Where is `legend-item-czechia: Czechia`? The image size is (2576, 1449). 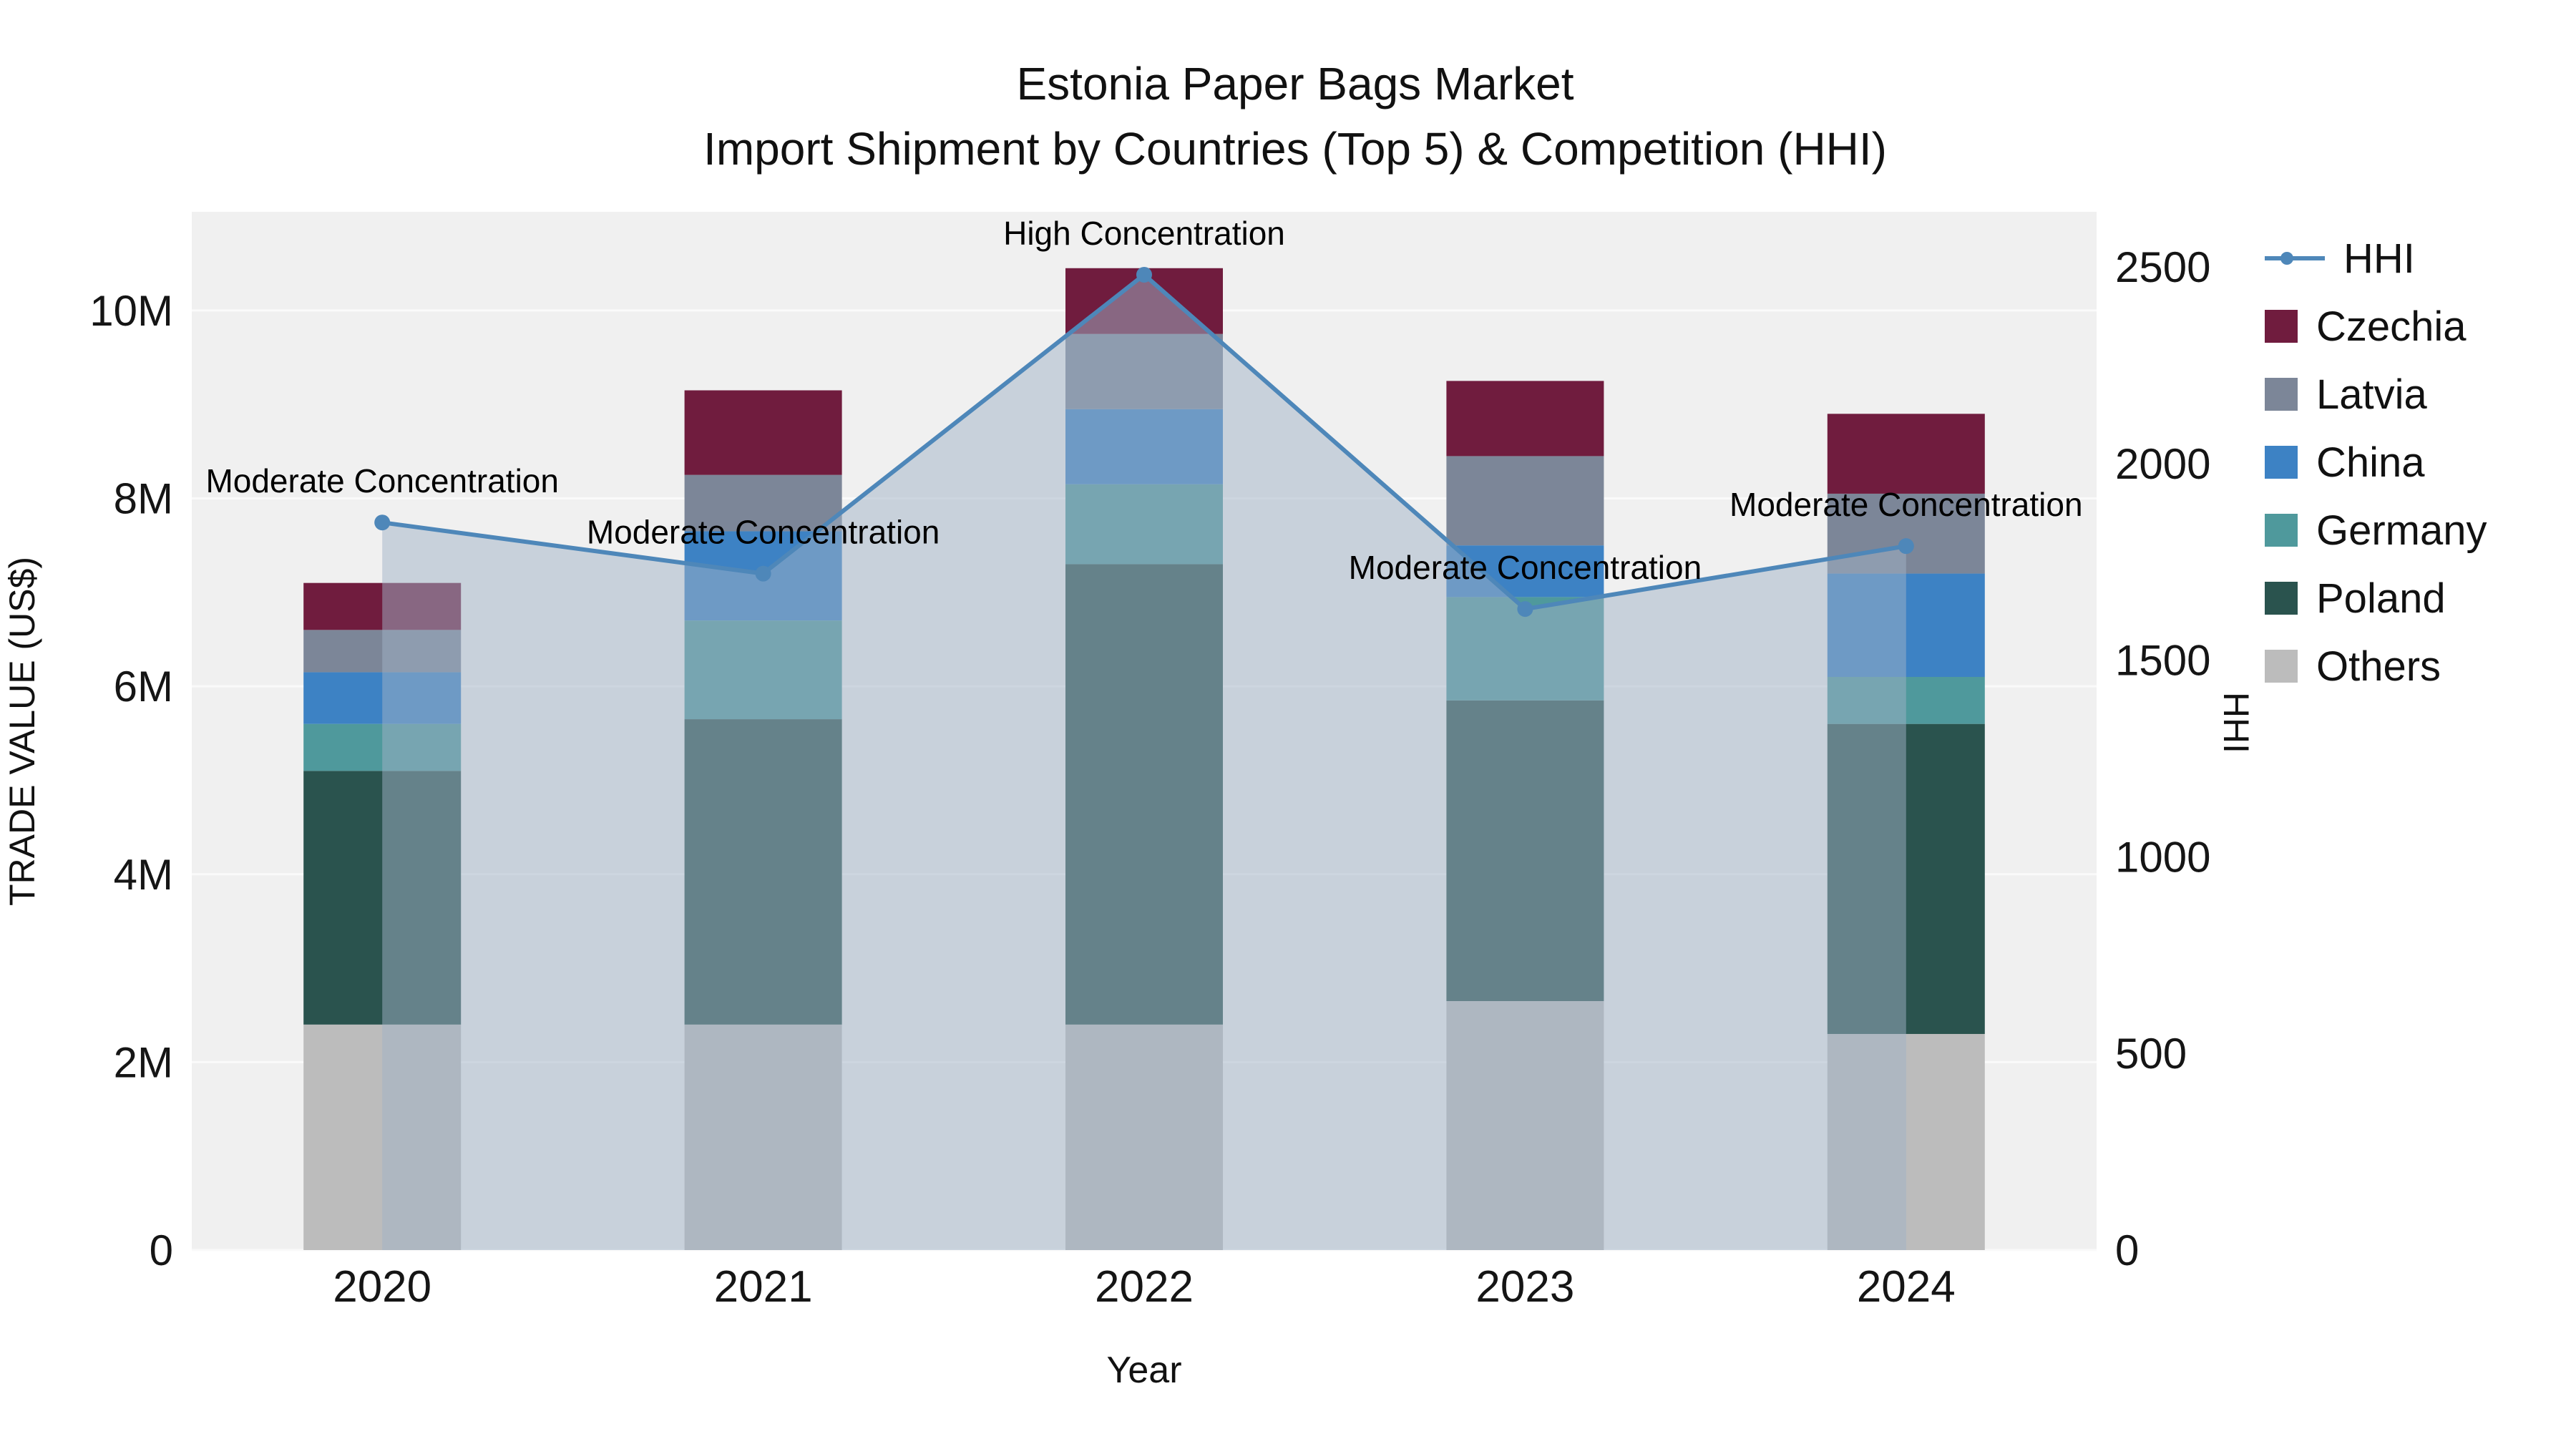 legend-item-czechia: Czechia is located at coordinates (2376, 326).